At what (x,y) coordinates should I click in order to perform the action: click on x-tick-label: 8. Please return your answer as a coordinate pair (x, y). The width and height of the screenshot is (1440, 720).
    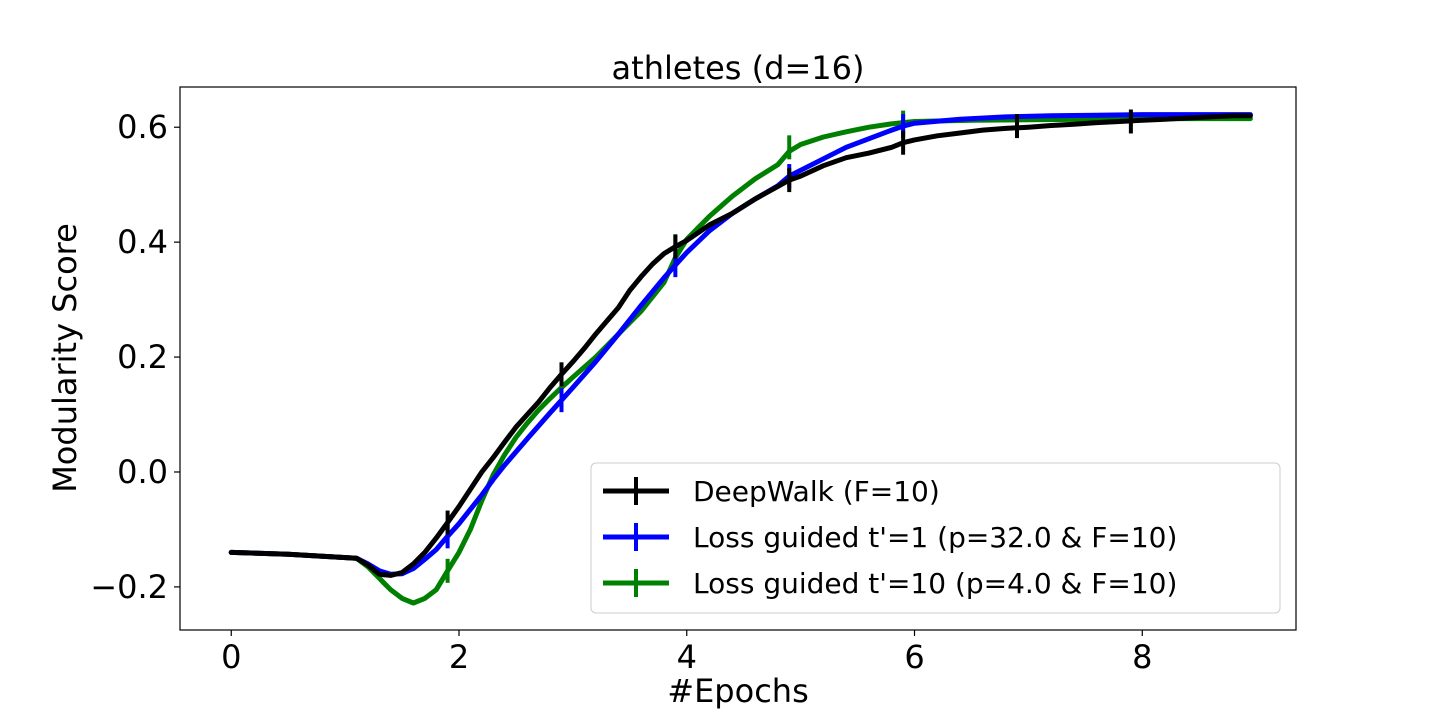
    Looking at the image, I should click on (1142, 657).